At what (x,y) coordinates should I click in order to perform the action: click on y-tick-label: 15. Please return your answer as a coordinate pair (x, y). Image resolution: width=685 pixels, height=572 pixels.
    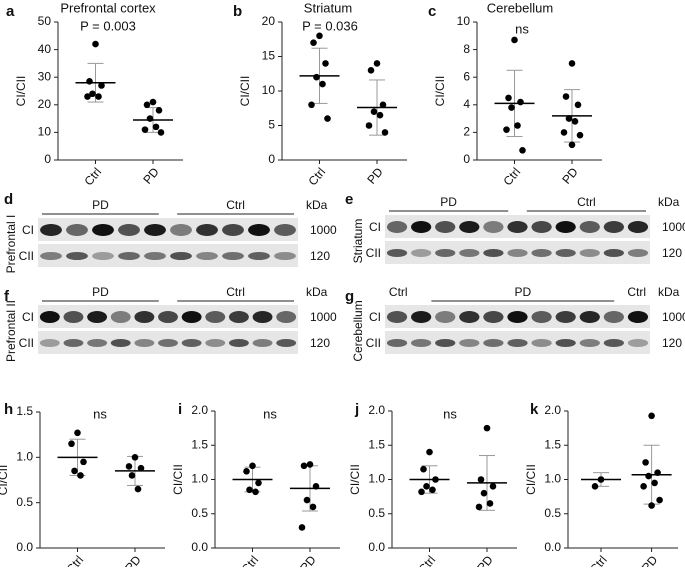
    Looking at the image, I should click on (269, 56).